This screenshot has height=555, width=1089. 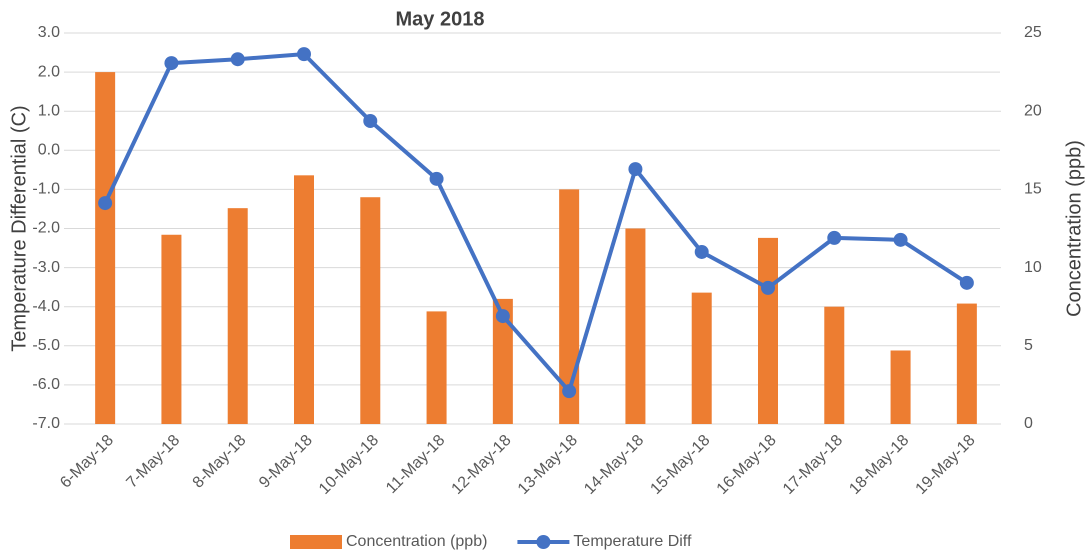 I want to click on x-tick-label: 14-May-18, so click(x=614, y=465).